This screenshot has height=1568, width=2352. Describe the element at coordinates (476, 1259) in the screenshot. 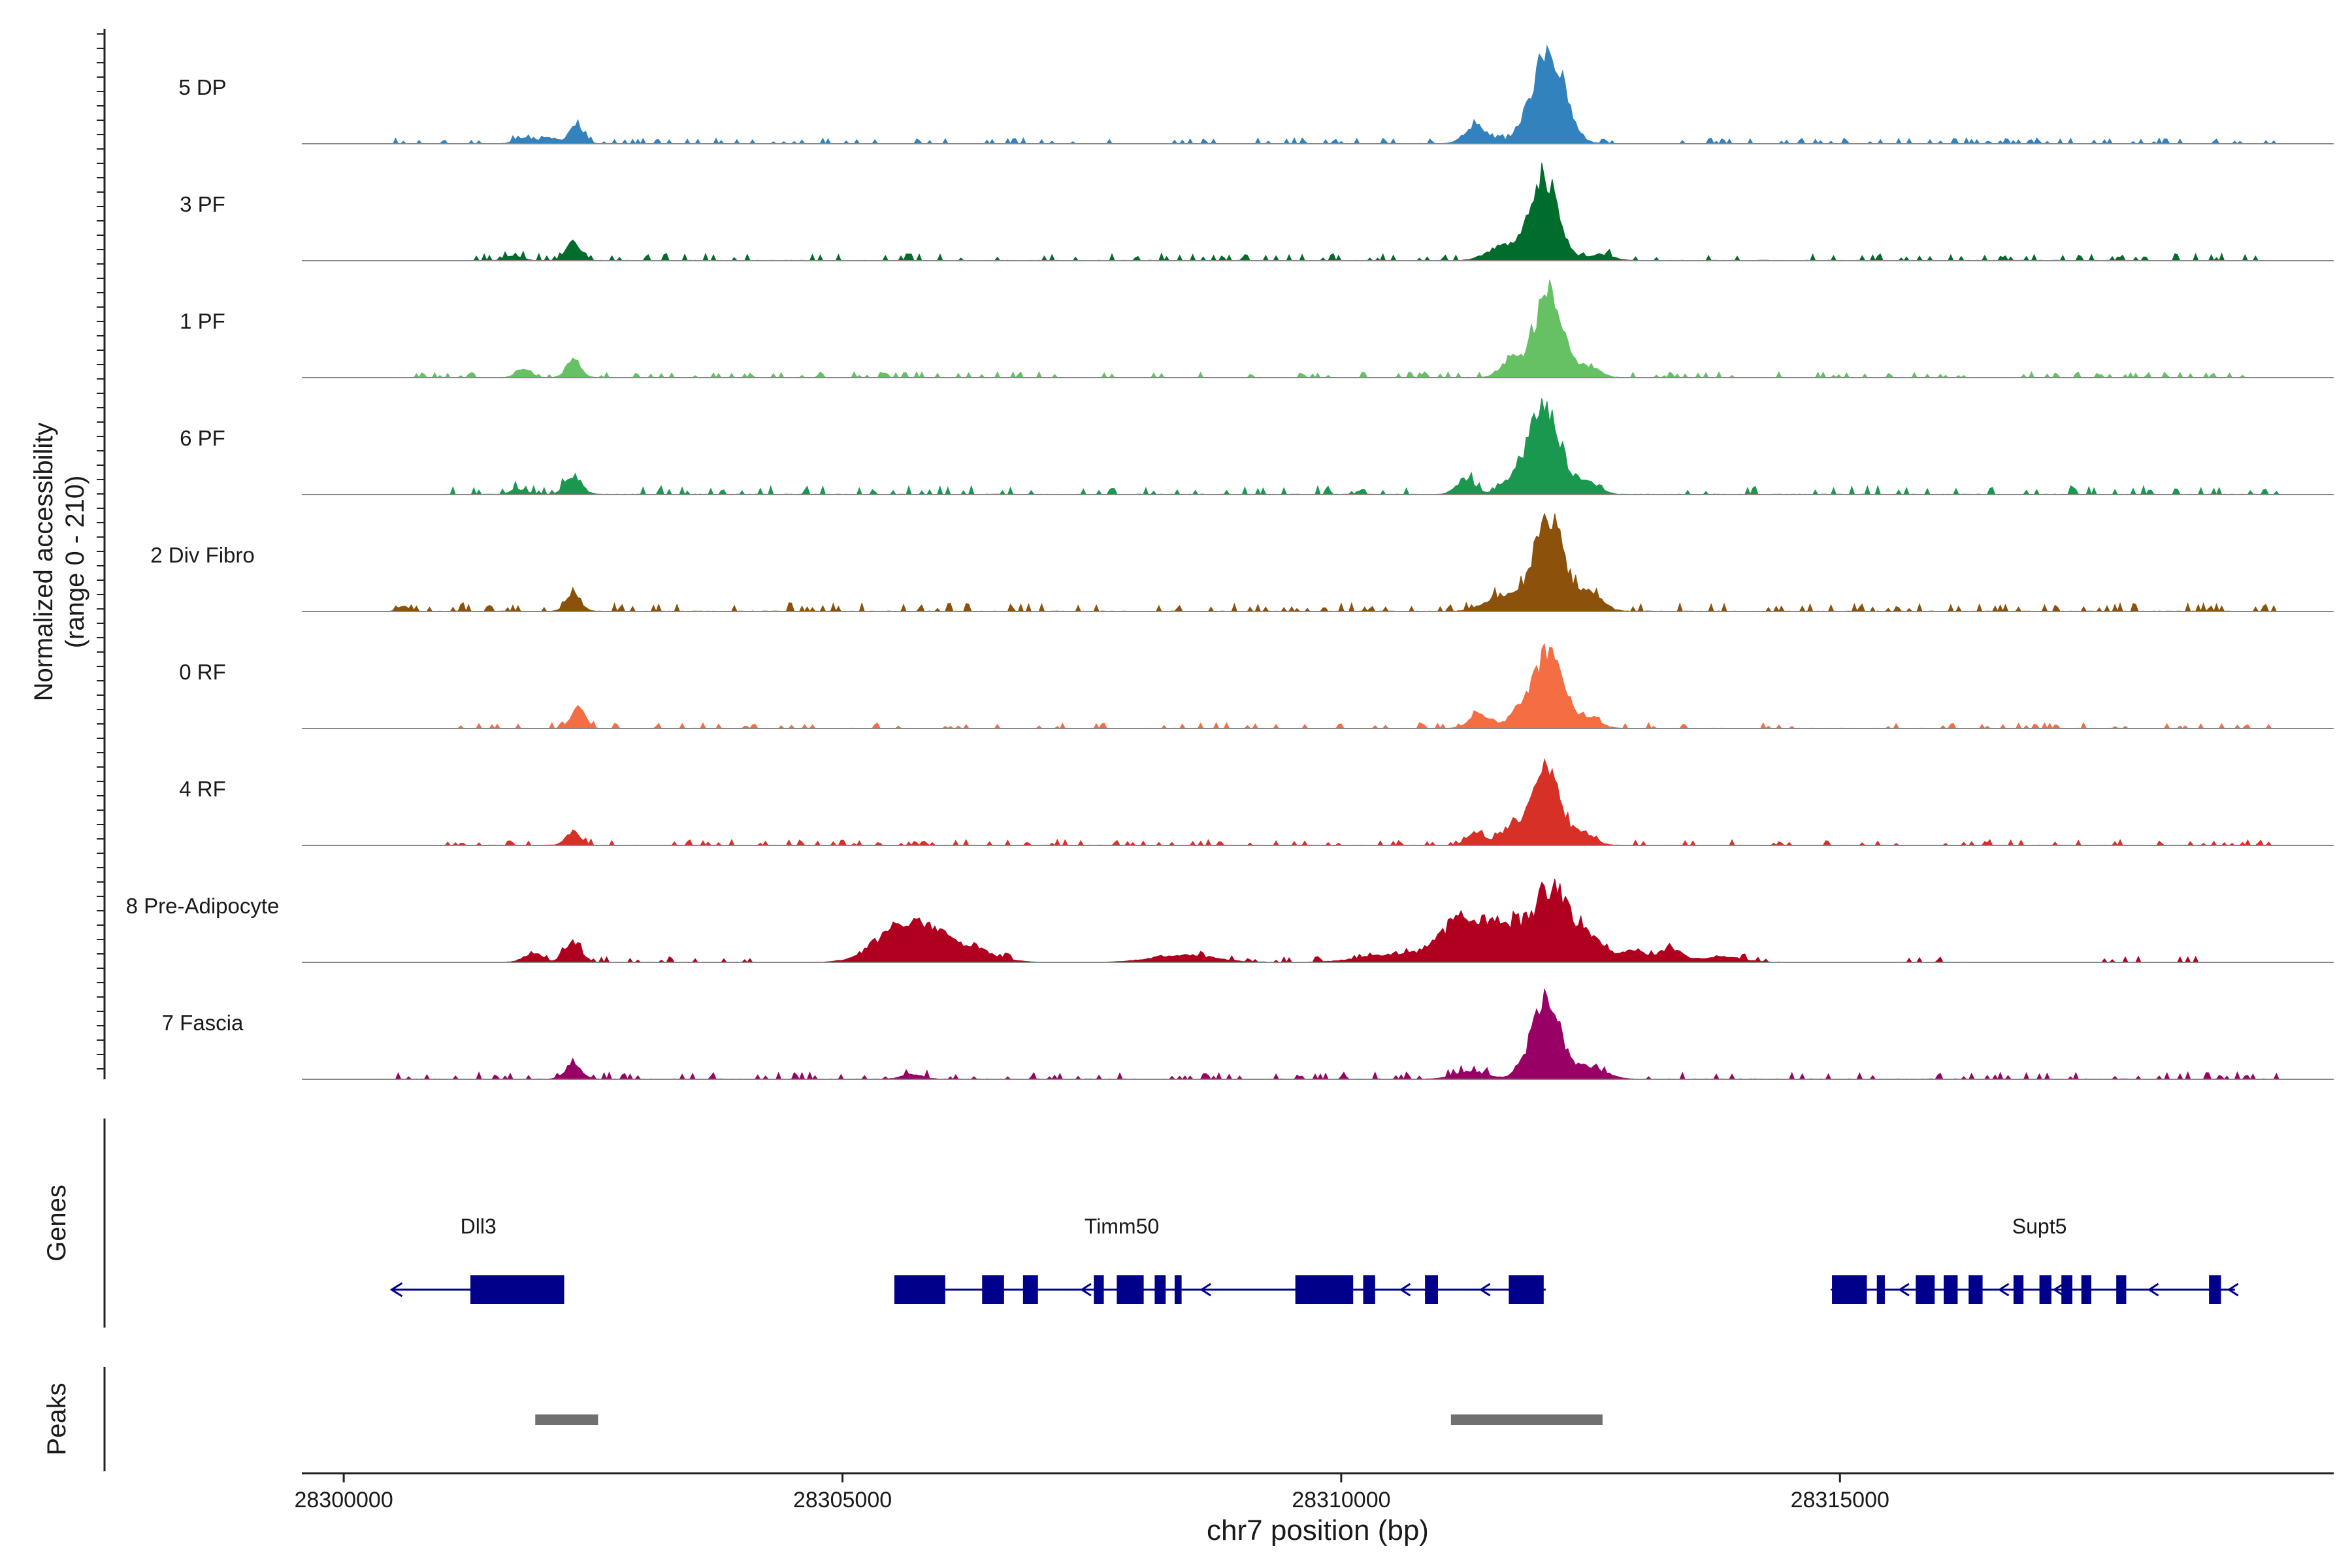

I see `gene-dll3: Dll3` at that location.